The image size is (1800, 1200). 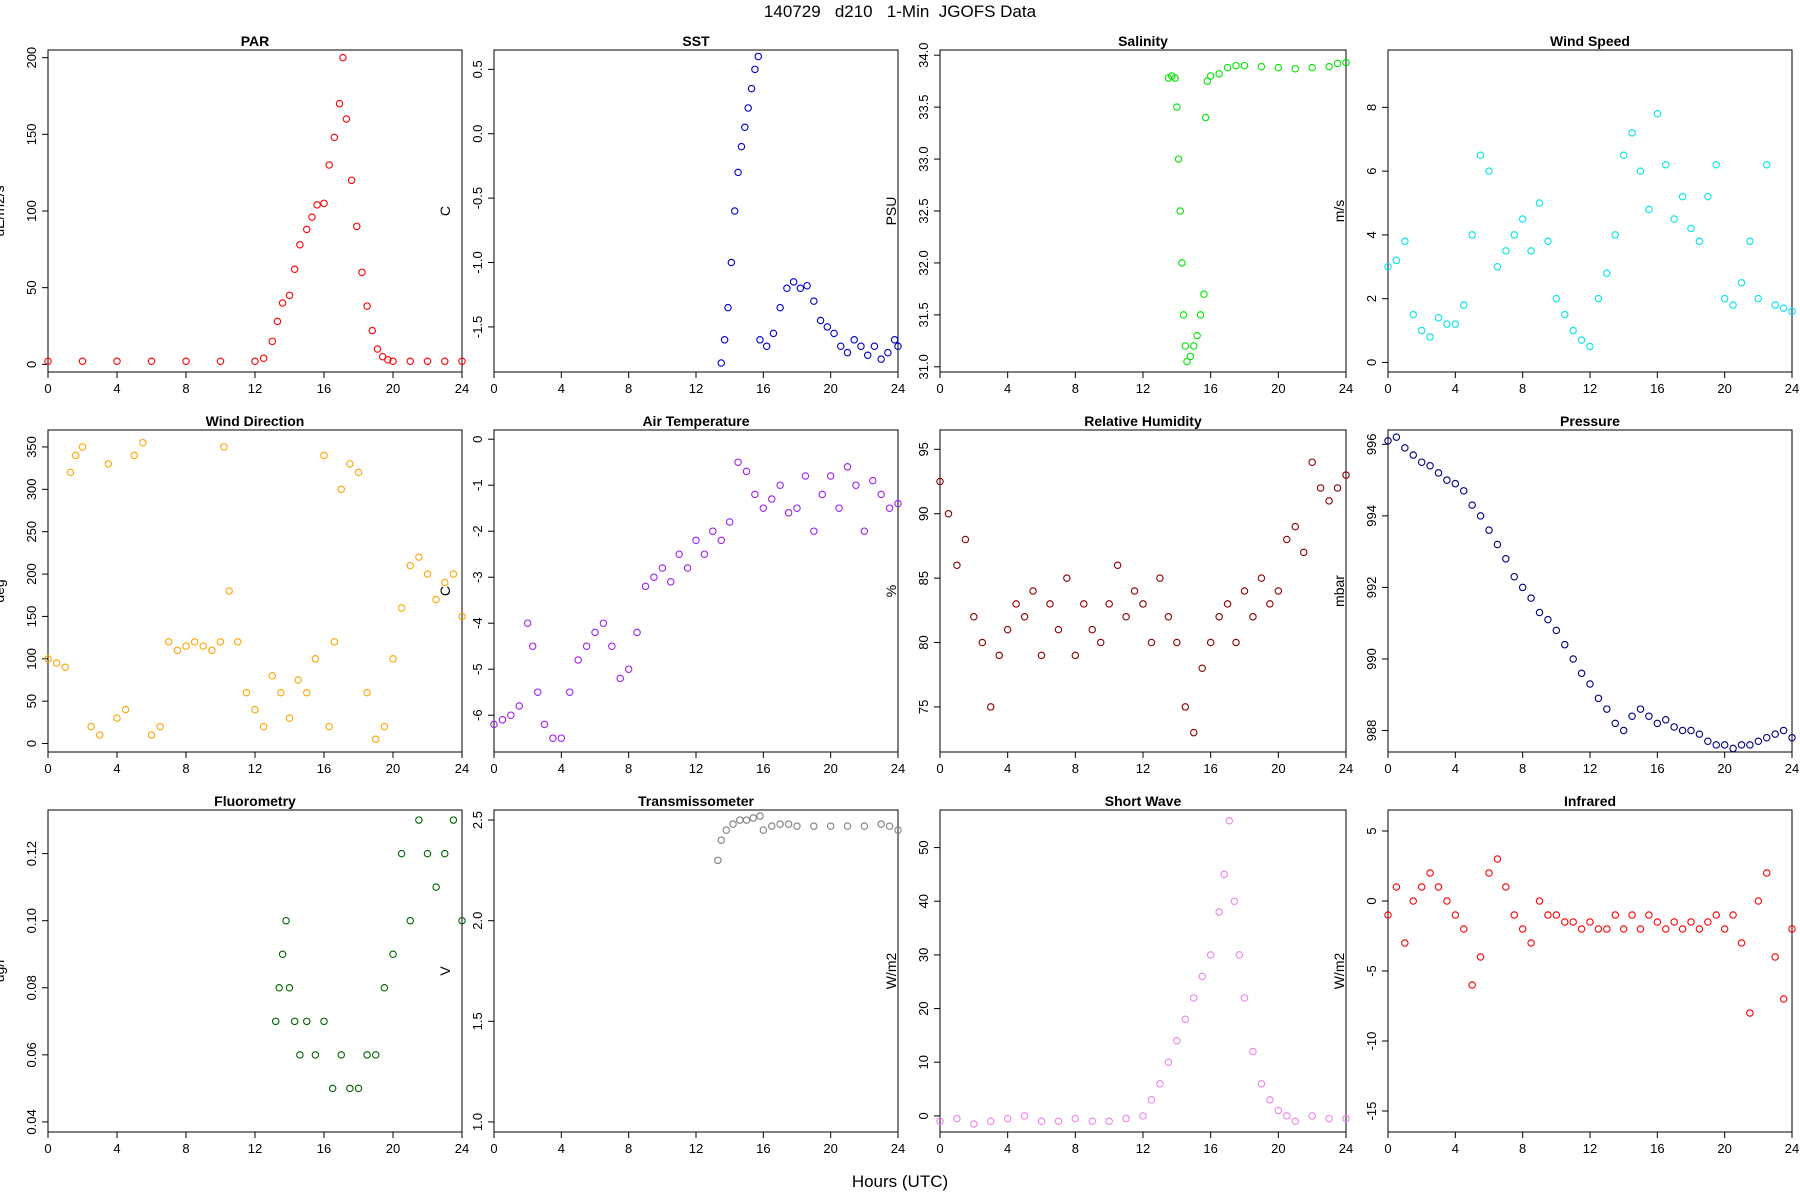 What do you see at coordinates (477, 577) in the screenshot?
I see `y-tick-label: -3` at bounding box center [477, 577].